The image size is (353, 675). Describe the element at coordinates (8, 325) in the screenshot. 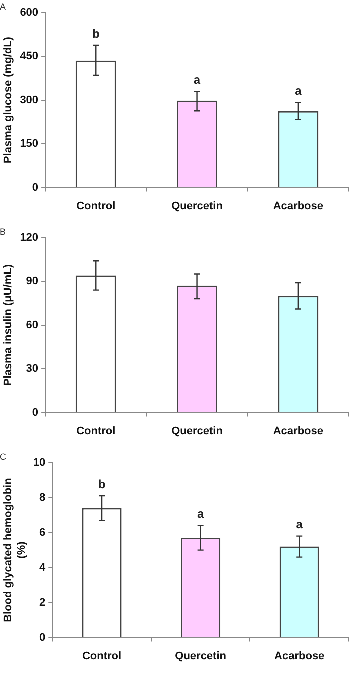

I see `y-axis-title: Plasma insulin (μU/mL)` at that location.